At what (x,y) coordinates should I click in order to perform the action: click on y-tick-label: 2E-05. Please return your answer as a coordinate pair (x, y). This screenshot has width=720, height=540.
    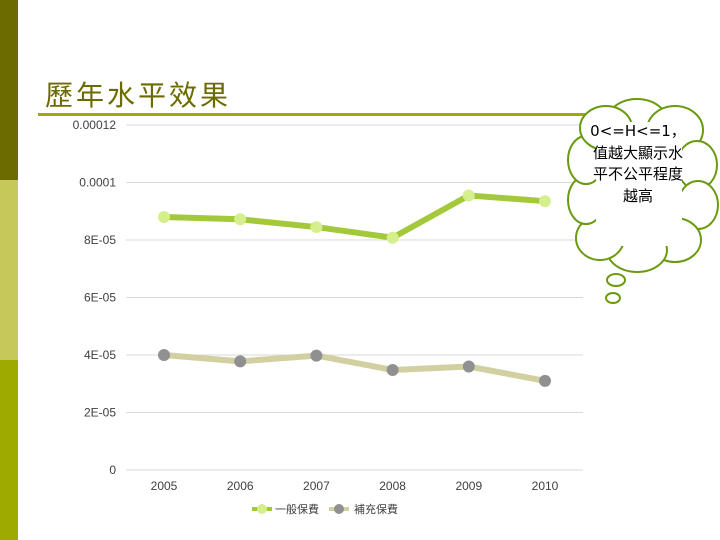
    Looking at the image, I should click on (100, 413).